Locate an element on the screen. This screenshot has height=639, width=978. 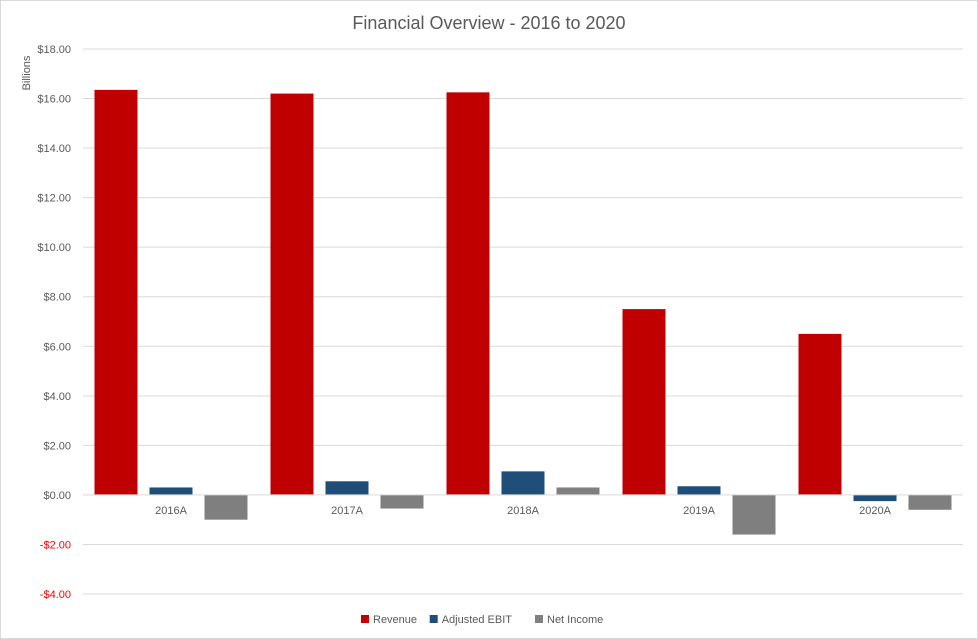
y-tick-label: $0.00 is located at coordinates (57, 496).